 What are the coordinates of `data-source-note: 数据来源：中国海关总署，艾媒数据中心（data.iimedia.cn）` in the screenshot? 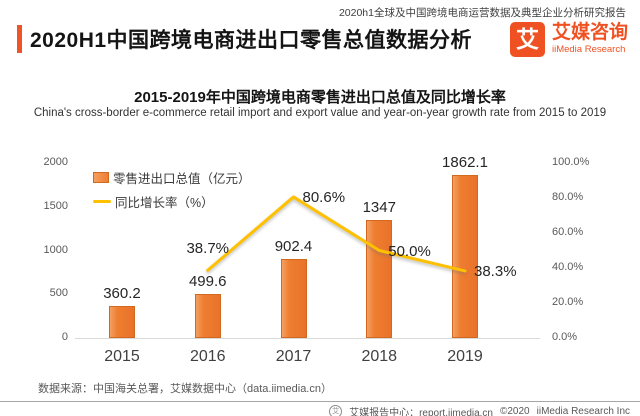 It's located at (185, 389).